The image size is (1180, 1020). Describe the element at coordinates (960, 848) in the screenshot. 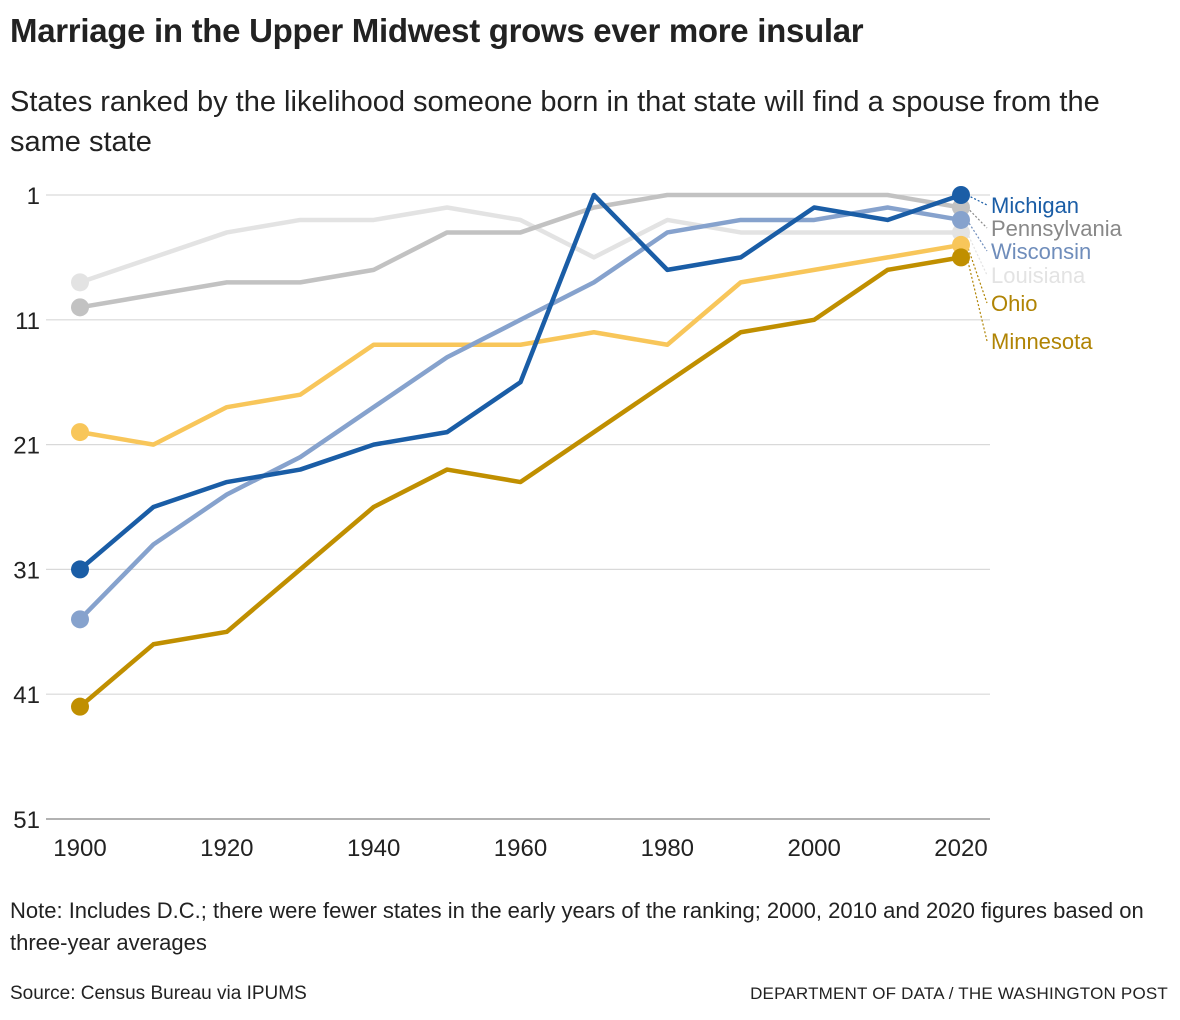

I see `x-tick-label: 2020` at that location.